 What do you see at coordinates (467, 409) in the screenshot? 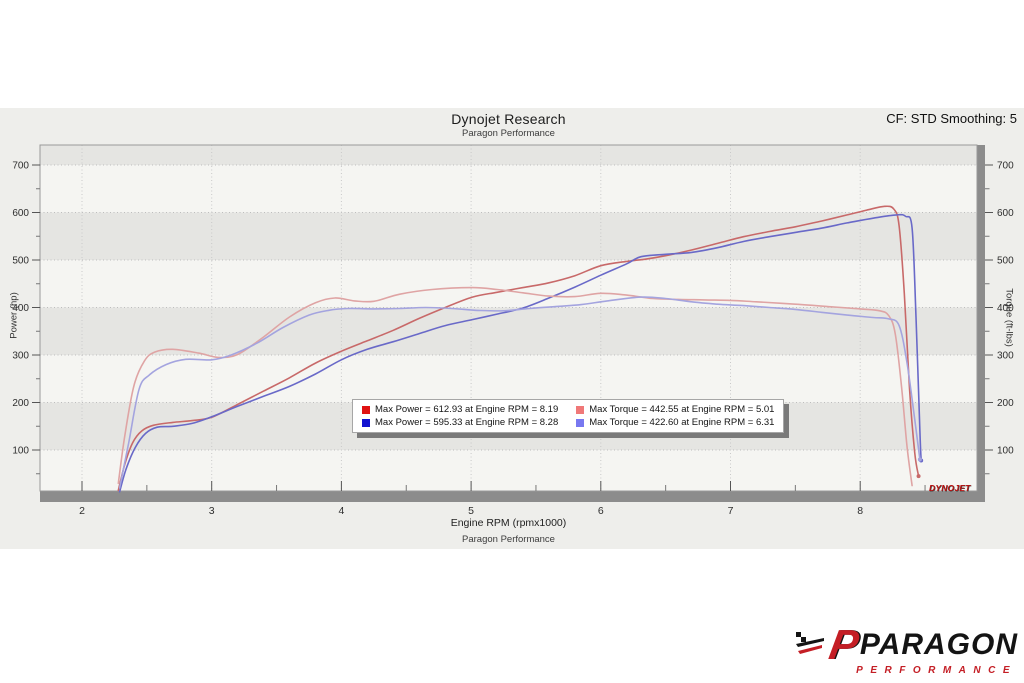
I see `legend-label: Max Power = 612.93 at Engine RPM = 8.19` at bounding box center [467, 409].